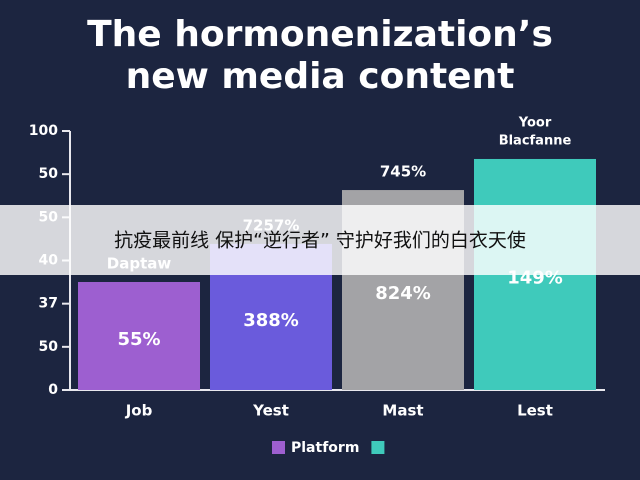  What do you see at coordinates (535, 411) in the screenshot?
I see `x-tick-label: Lest` at bounding box center [535, 411].